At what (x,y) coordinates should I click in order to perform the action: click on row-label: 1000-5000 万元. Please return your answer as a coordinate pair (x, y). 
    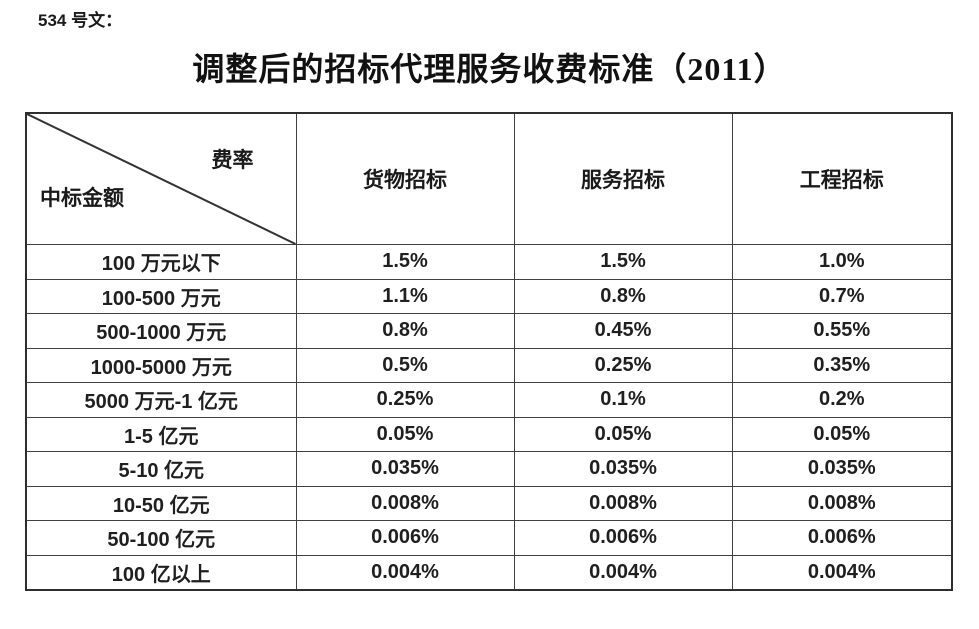
    Looking at the image, I should click on (161, 365).